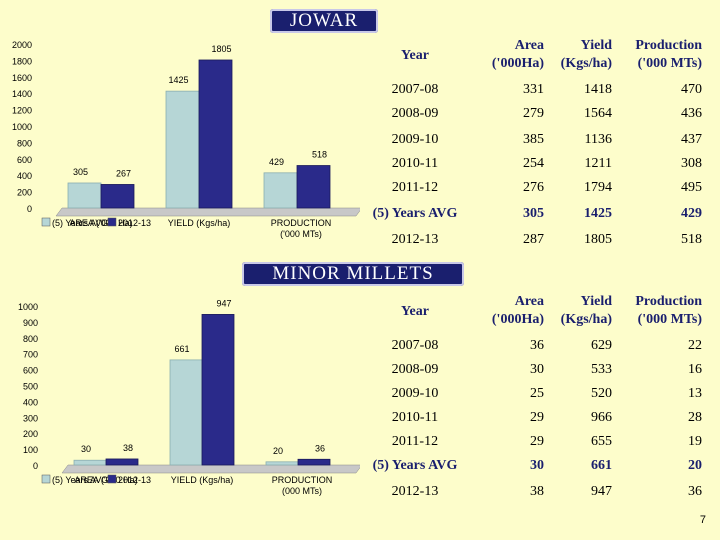 The height and width of the screenshot is (540, 720). What do you see at coordinates (415, 239) in the screenshot?
I see `table-cell: 2012-13` at bounding box center [415, 239].